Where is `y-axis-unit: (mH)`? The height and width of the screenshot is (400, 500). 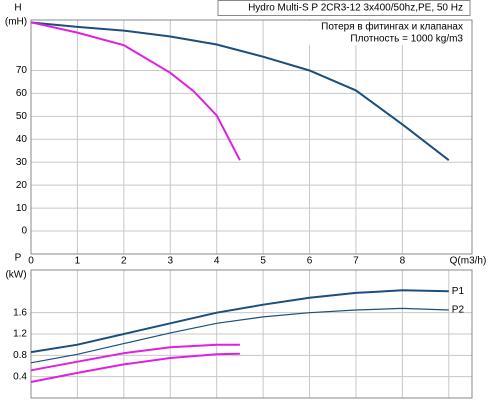
y-axis-unit: (mH) is located at coordinates (16, 22).